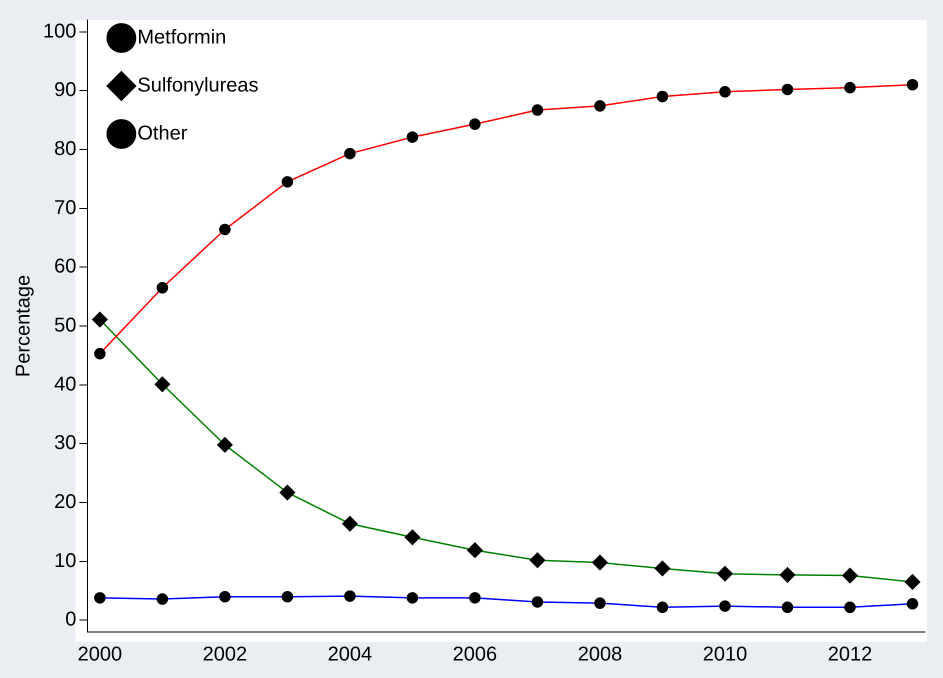 The height and width of the screenshot is (678, 943). Describe the element at coordinates (725, 655) in the screenshot. I see `x-tick-label: 2010` at that location.